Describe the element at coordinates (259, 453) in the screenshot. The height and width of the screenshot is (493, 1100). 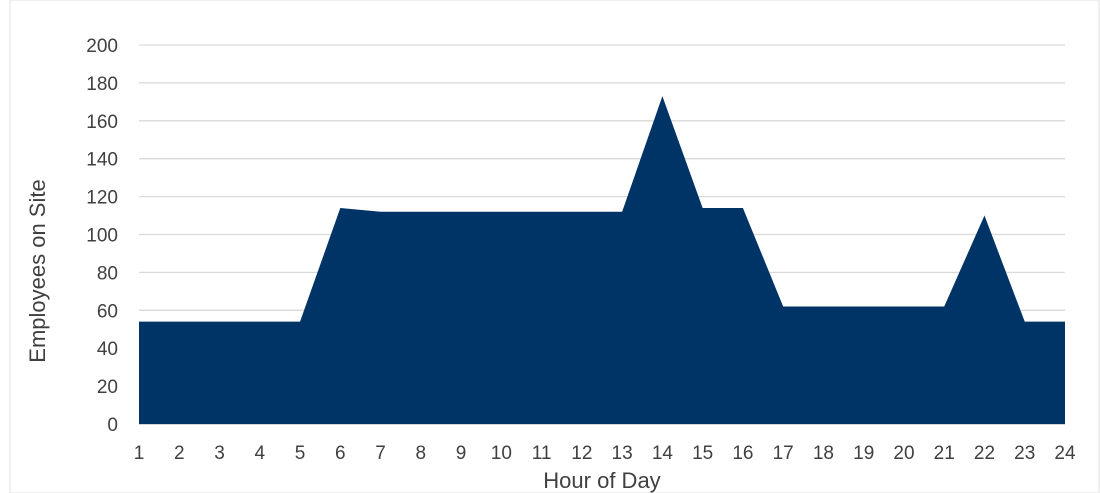
I see `x-tick-label: 4` at that location.